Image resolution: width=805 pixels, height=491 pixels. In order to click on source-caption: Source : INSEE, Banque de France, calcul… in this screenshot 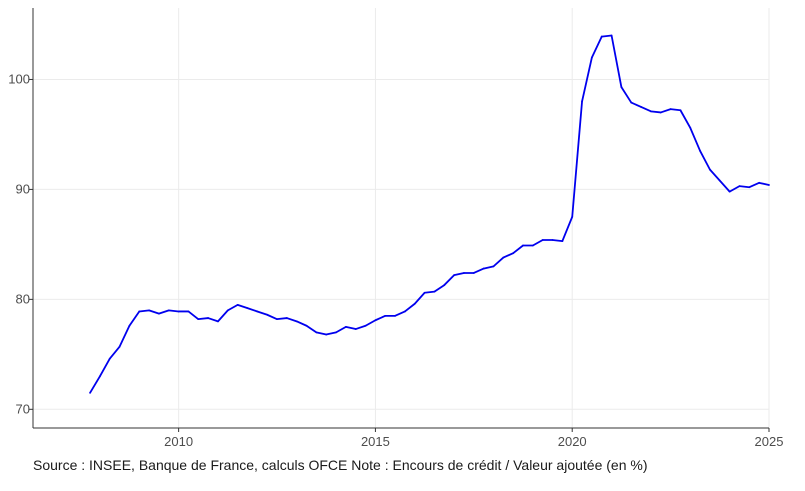, I will do `click(340, 465)`.